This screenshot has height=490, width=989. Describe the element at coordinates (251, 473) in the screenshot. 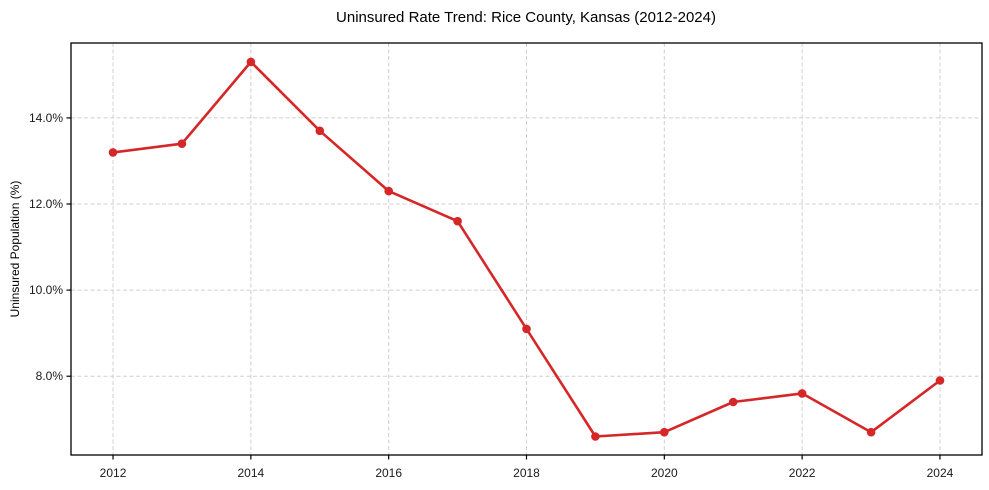

I see `x-tick-label: 2014` at that location.